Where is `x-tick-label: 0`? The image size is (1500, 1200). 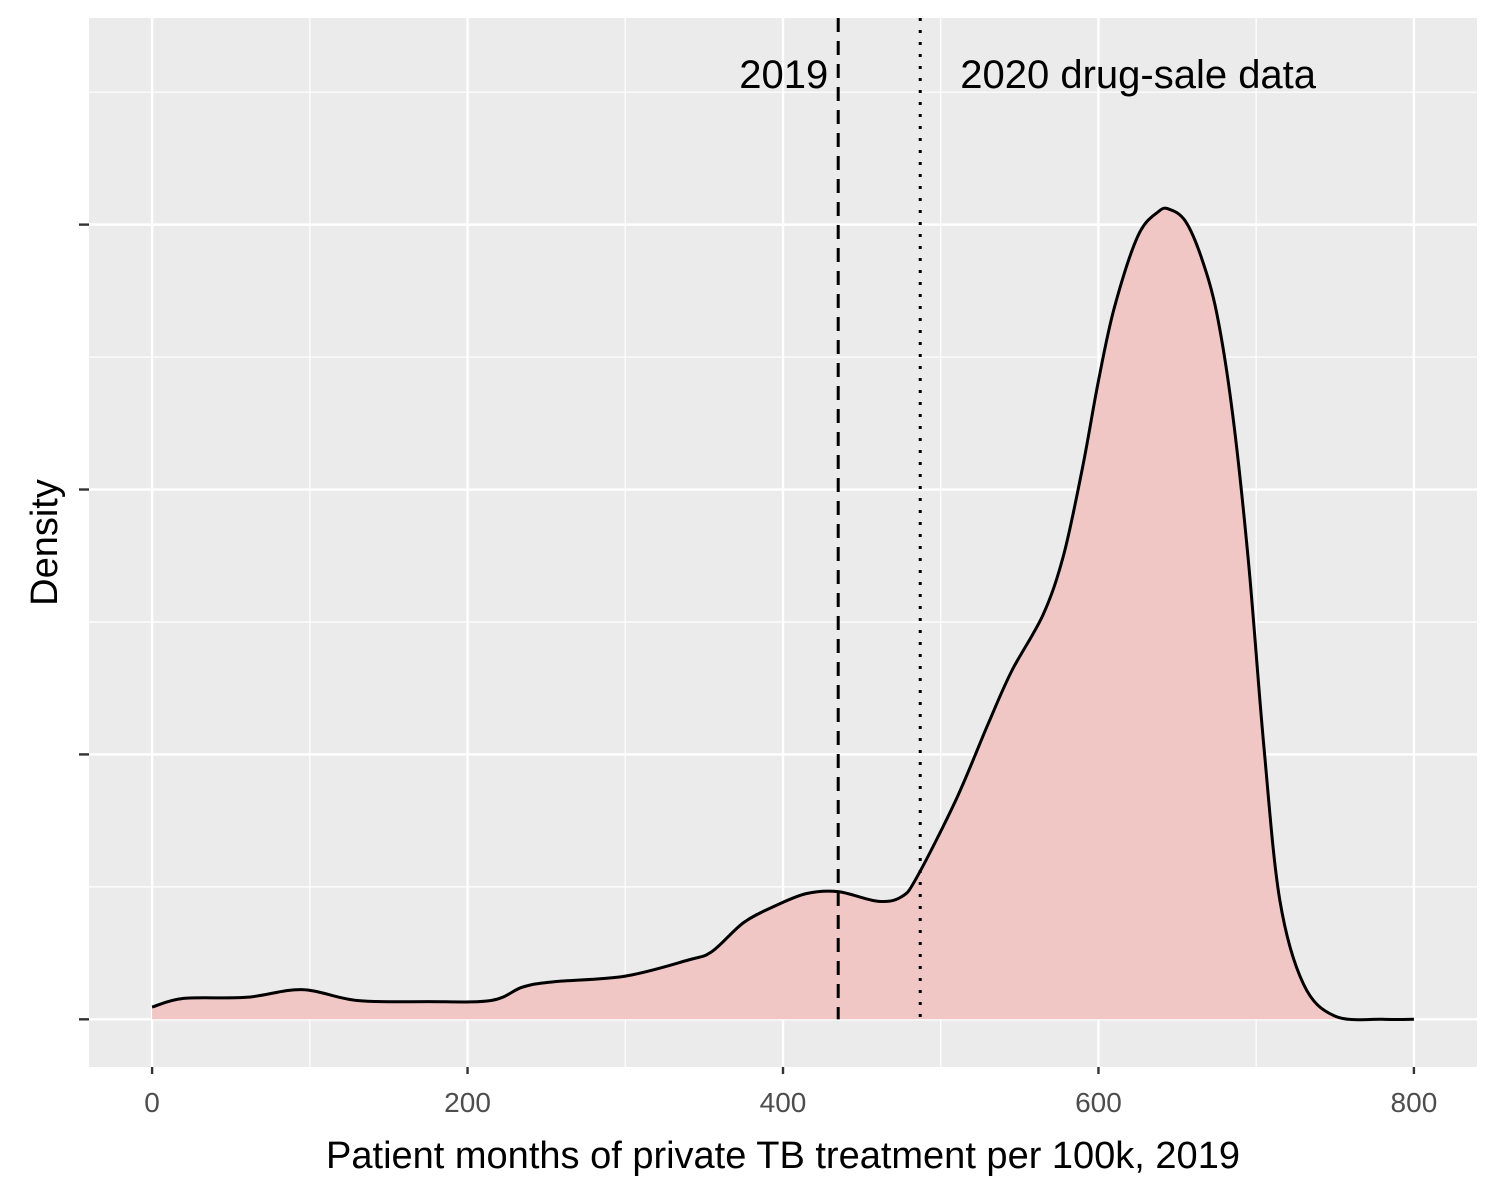 x-tick-label: 0 is located at coordinates (152, 1102).